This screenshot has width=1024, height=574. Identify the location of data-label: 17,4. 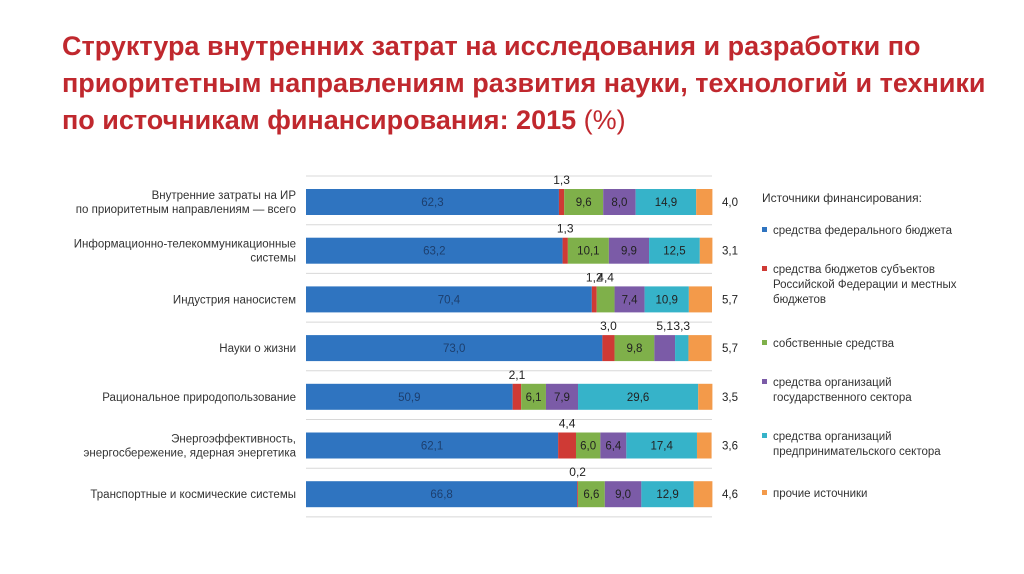
(661, 447).